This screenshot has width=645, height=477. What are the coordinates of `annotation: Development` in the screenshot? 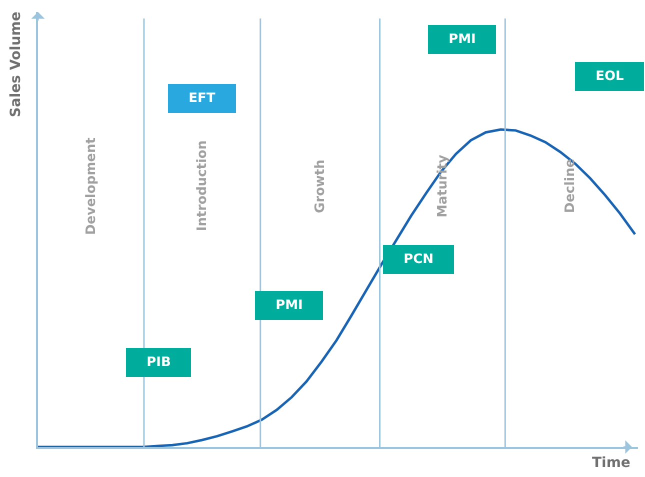 It's located at (91, 186).